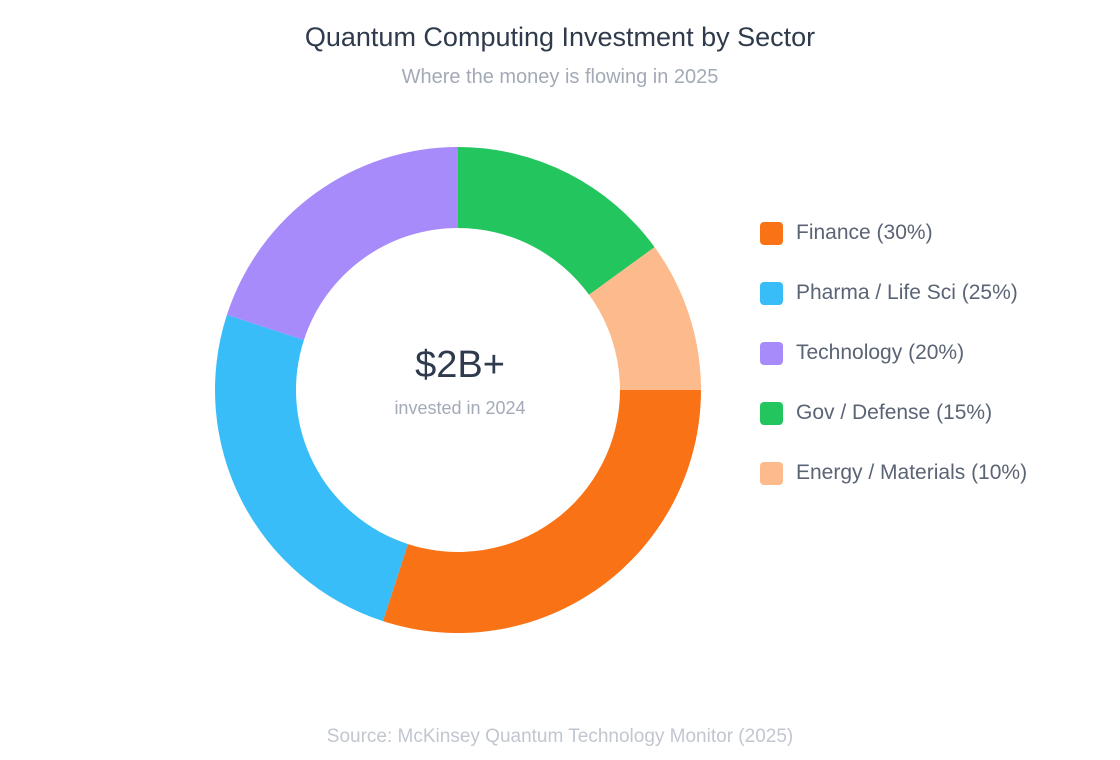 This screenshot has height=760, width=1120. Describe the element at coordinates (342, 243) in the screenshot. I see `donut-slice-technology` at that location.